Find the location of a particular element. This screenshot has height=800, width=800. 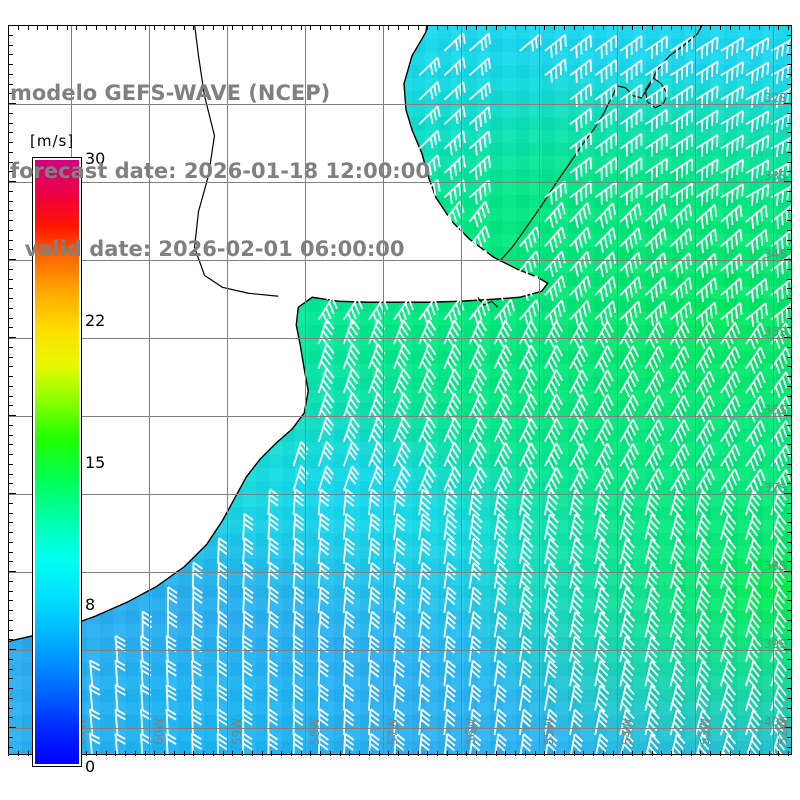

latitude-label: 33S is located at coordinates (775, 176).